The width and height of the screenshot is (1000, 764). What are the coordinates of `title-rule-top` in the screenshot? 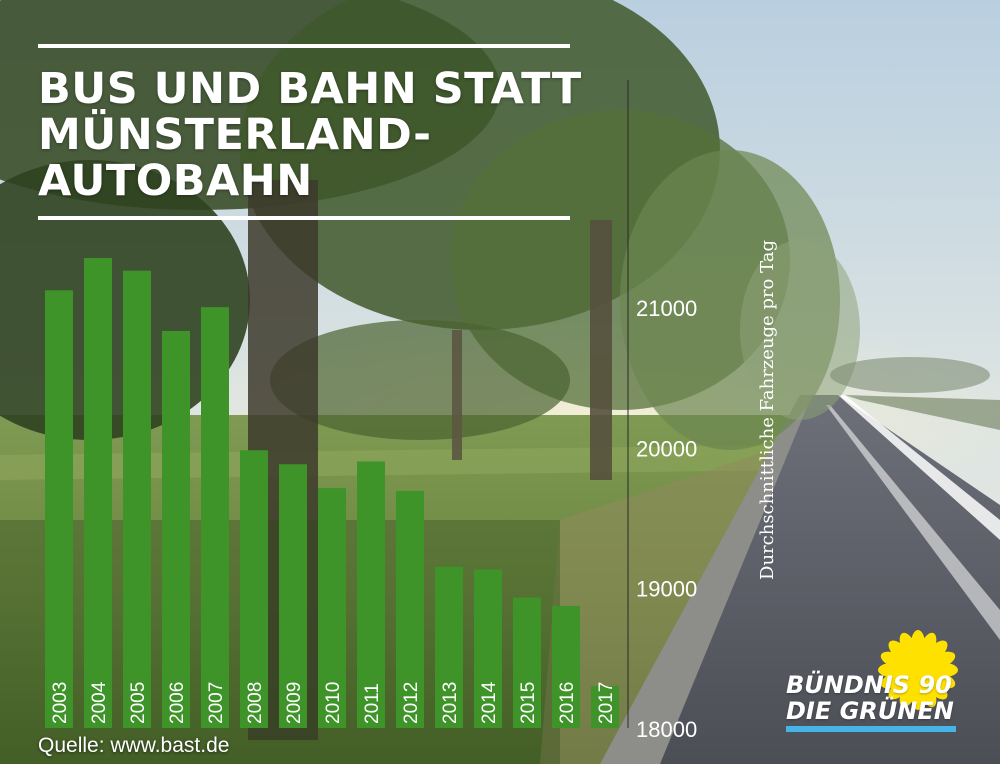 It's located at (304, 46).